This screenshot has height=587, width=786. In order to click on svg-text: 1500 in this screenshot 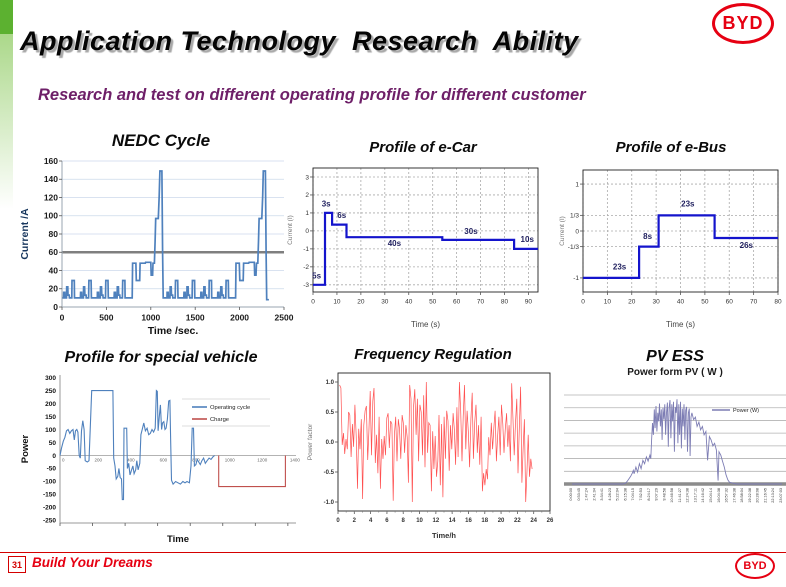, I will do `click(195, 318)`.